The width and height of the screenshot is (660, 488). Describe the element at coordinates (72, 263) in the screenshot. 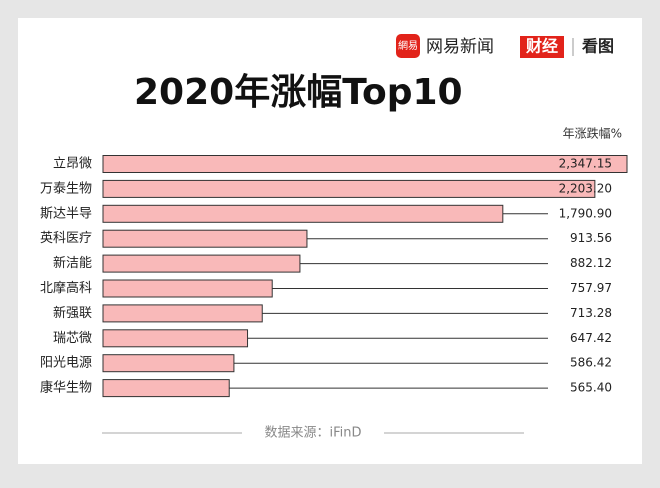

I see `category-label: 新洁能` at that location.